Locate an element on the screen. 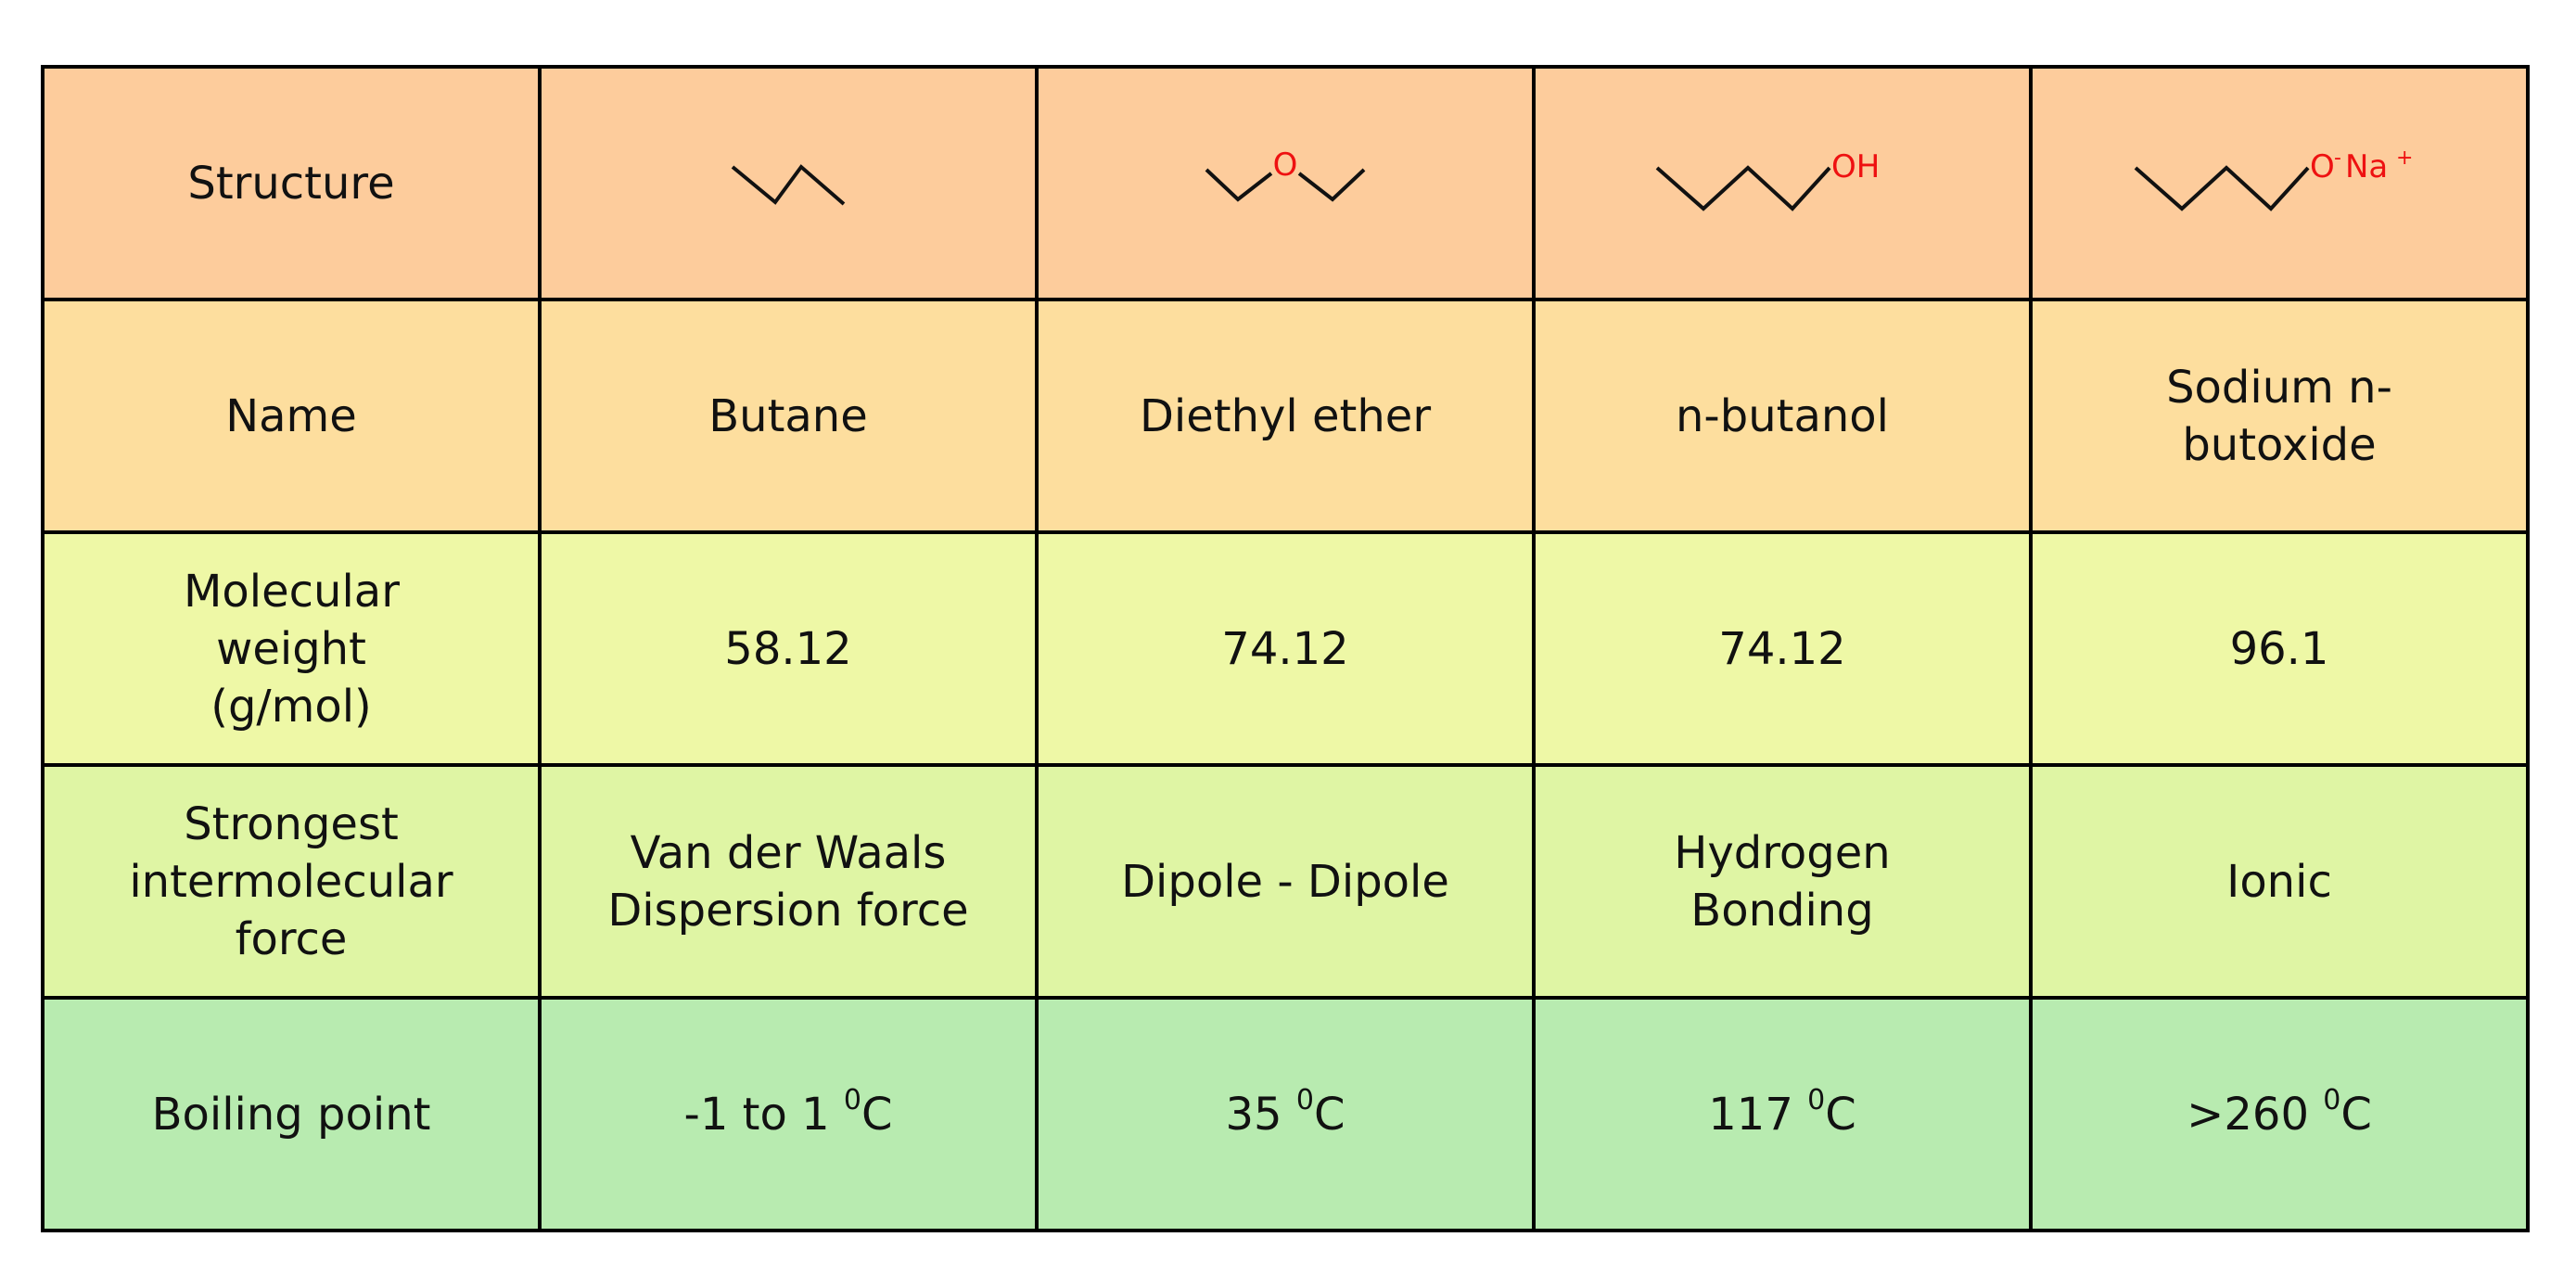 The image size is (2576, 1288). intermolecular-force-value: Dipole - Dipole is located at coordinates (1285, 881).